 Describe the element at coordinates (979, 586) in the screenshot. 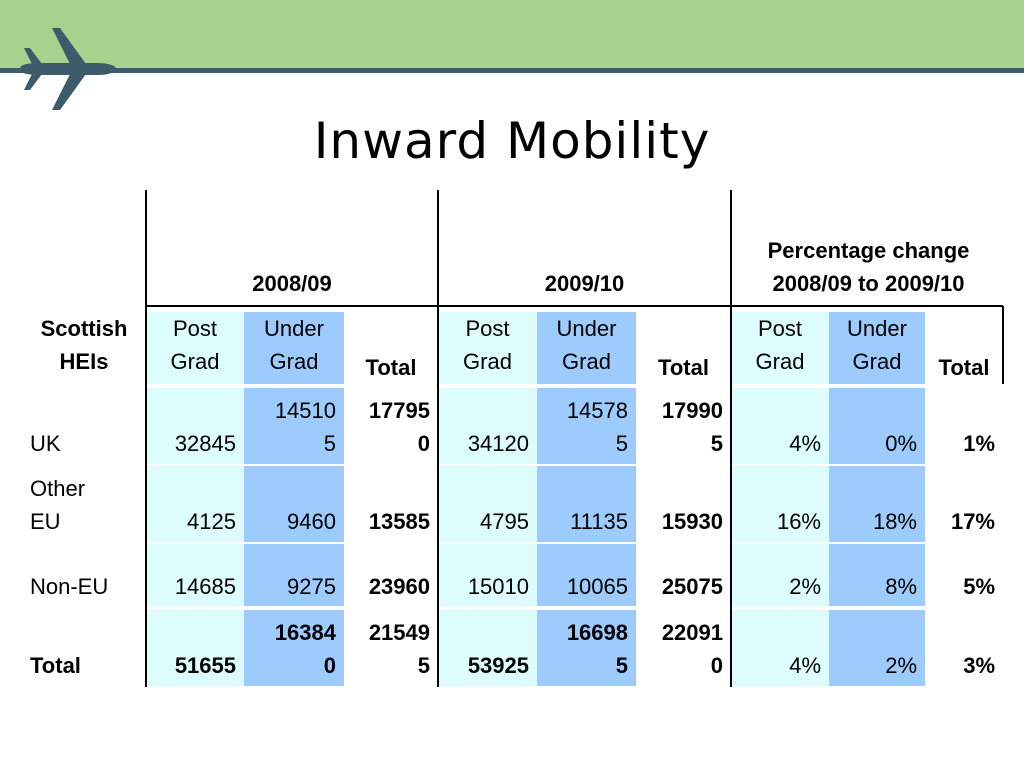

I see `table-cell: 5%` at that location.